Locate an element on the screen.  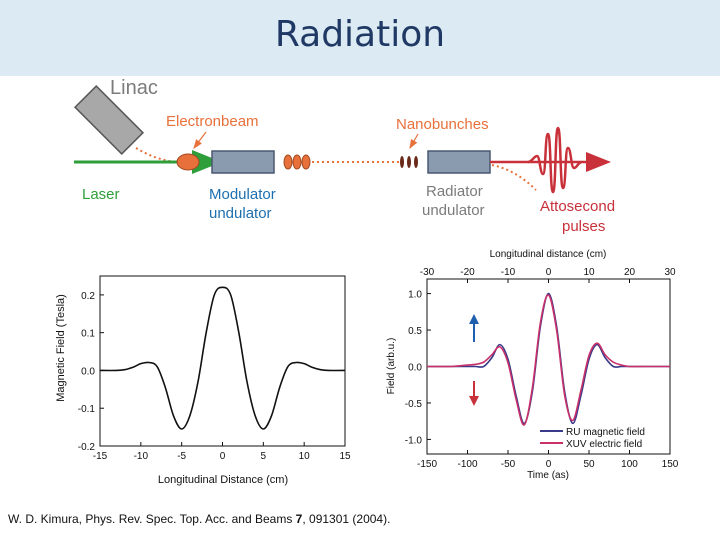
electron-bunch is located at coordinates (188, 162).